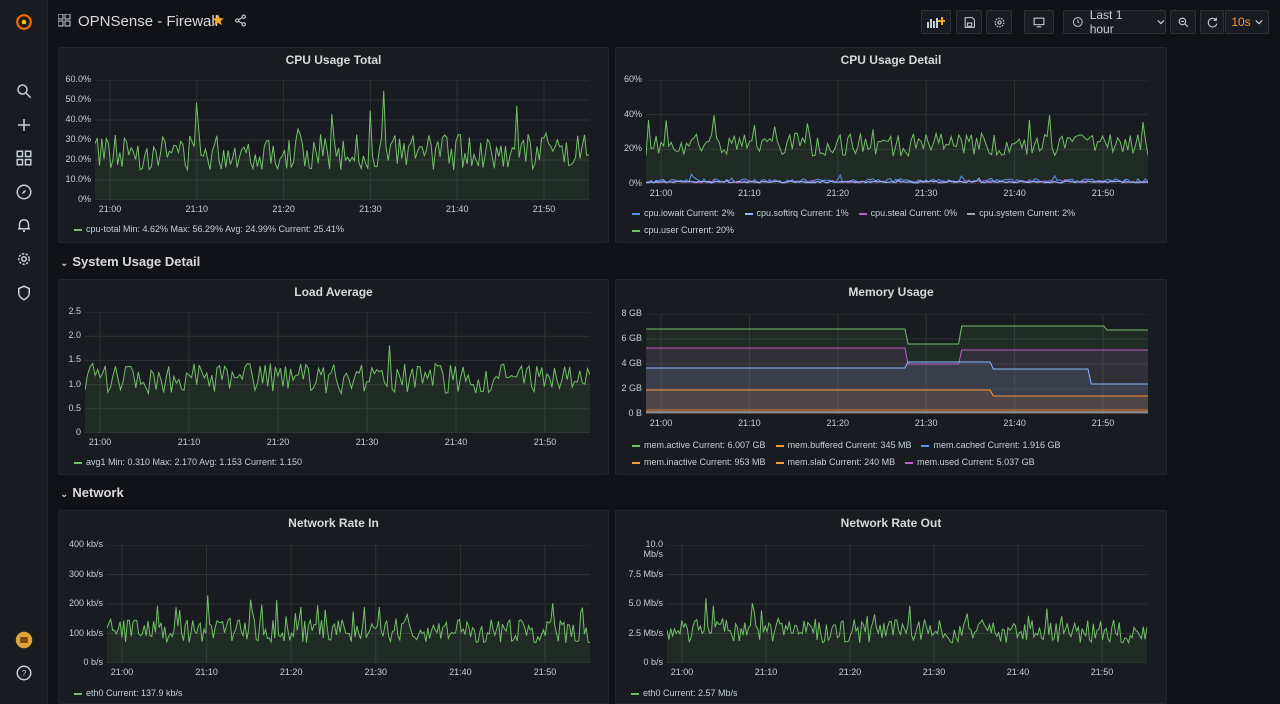 The image size is (1280, 704). Describe the element at coordinates (376, 672) in the screenshot. I see `x-tick-label: 21:30` at that location.